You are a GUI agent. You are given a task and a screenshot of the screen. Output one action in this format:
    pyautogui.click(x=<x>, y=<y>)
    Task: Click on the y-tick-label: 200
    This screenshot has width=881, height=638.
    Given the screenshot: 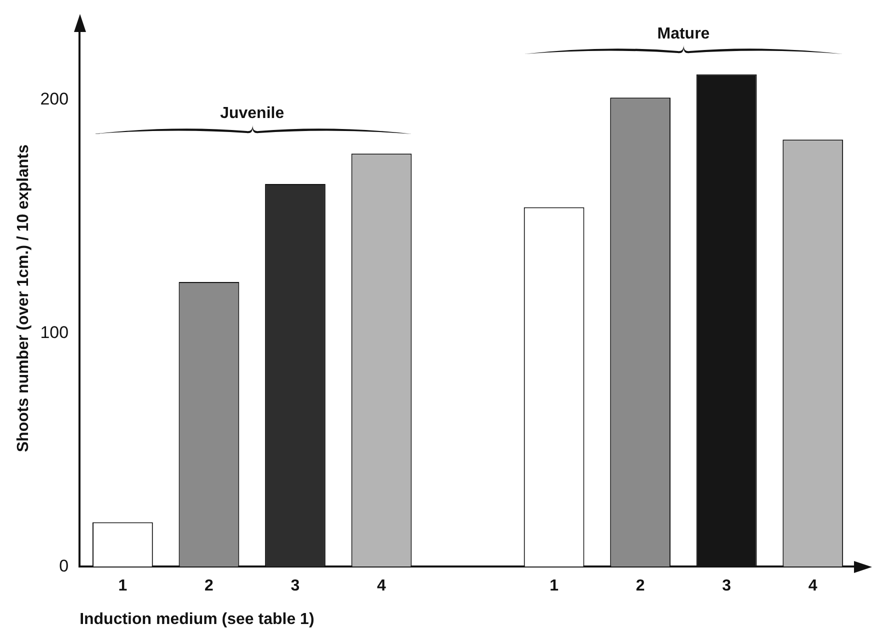 What is the action you would take?
    pyautogui.click(x=54, y=99)
    